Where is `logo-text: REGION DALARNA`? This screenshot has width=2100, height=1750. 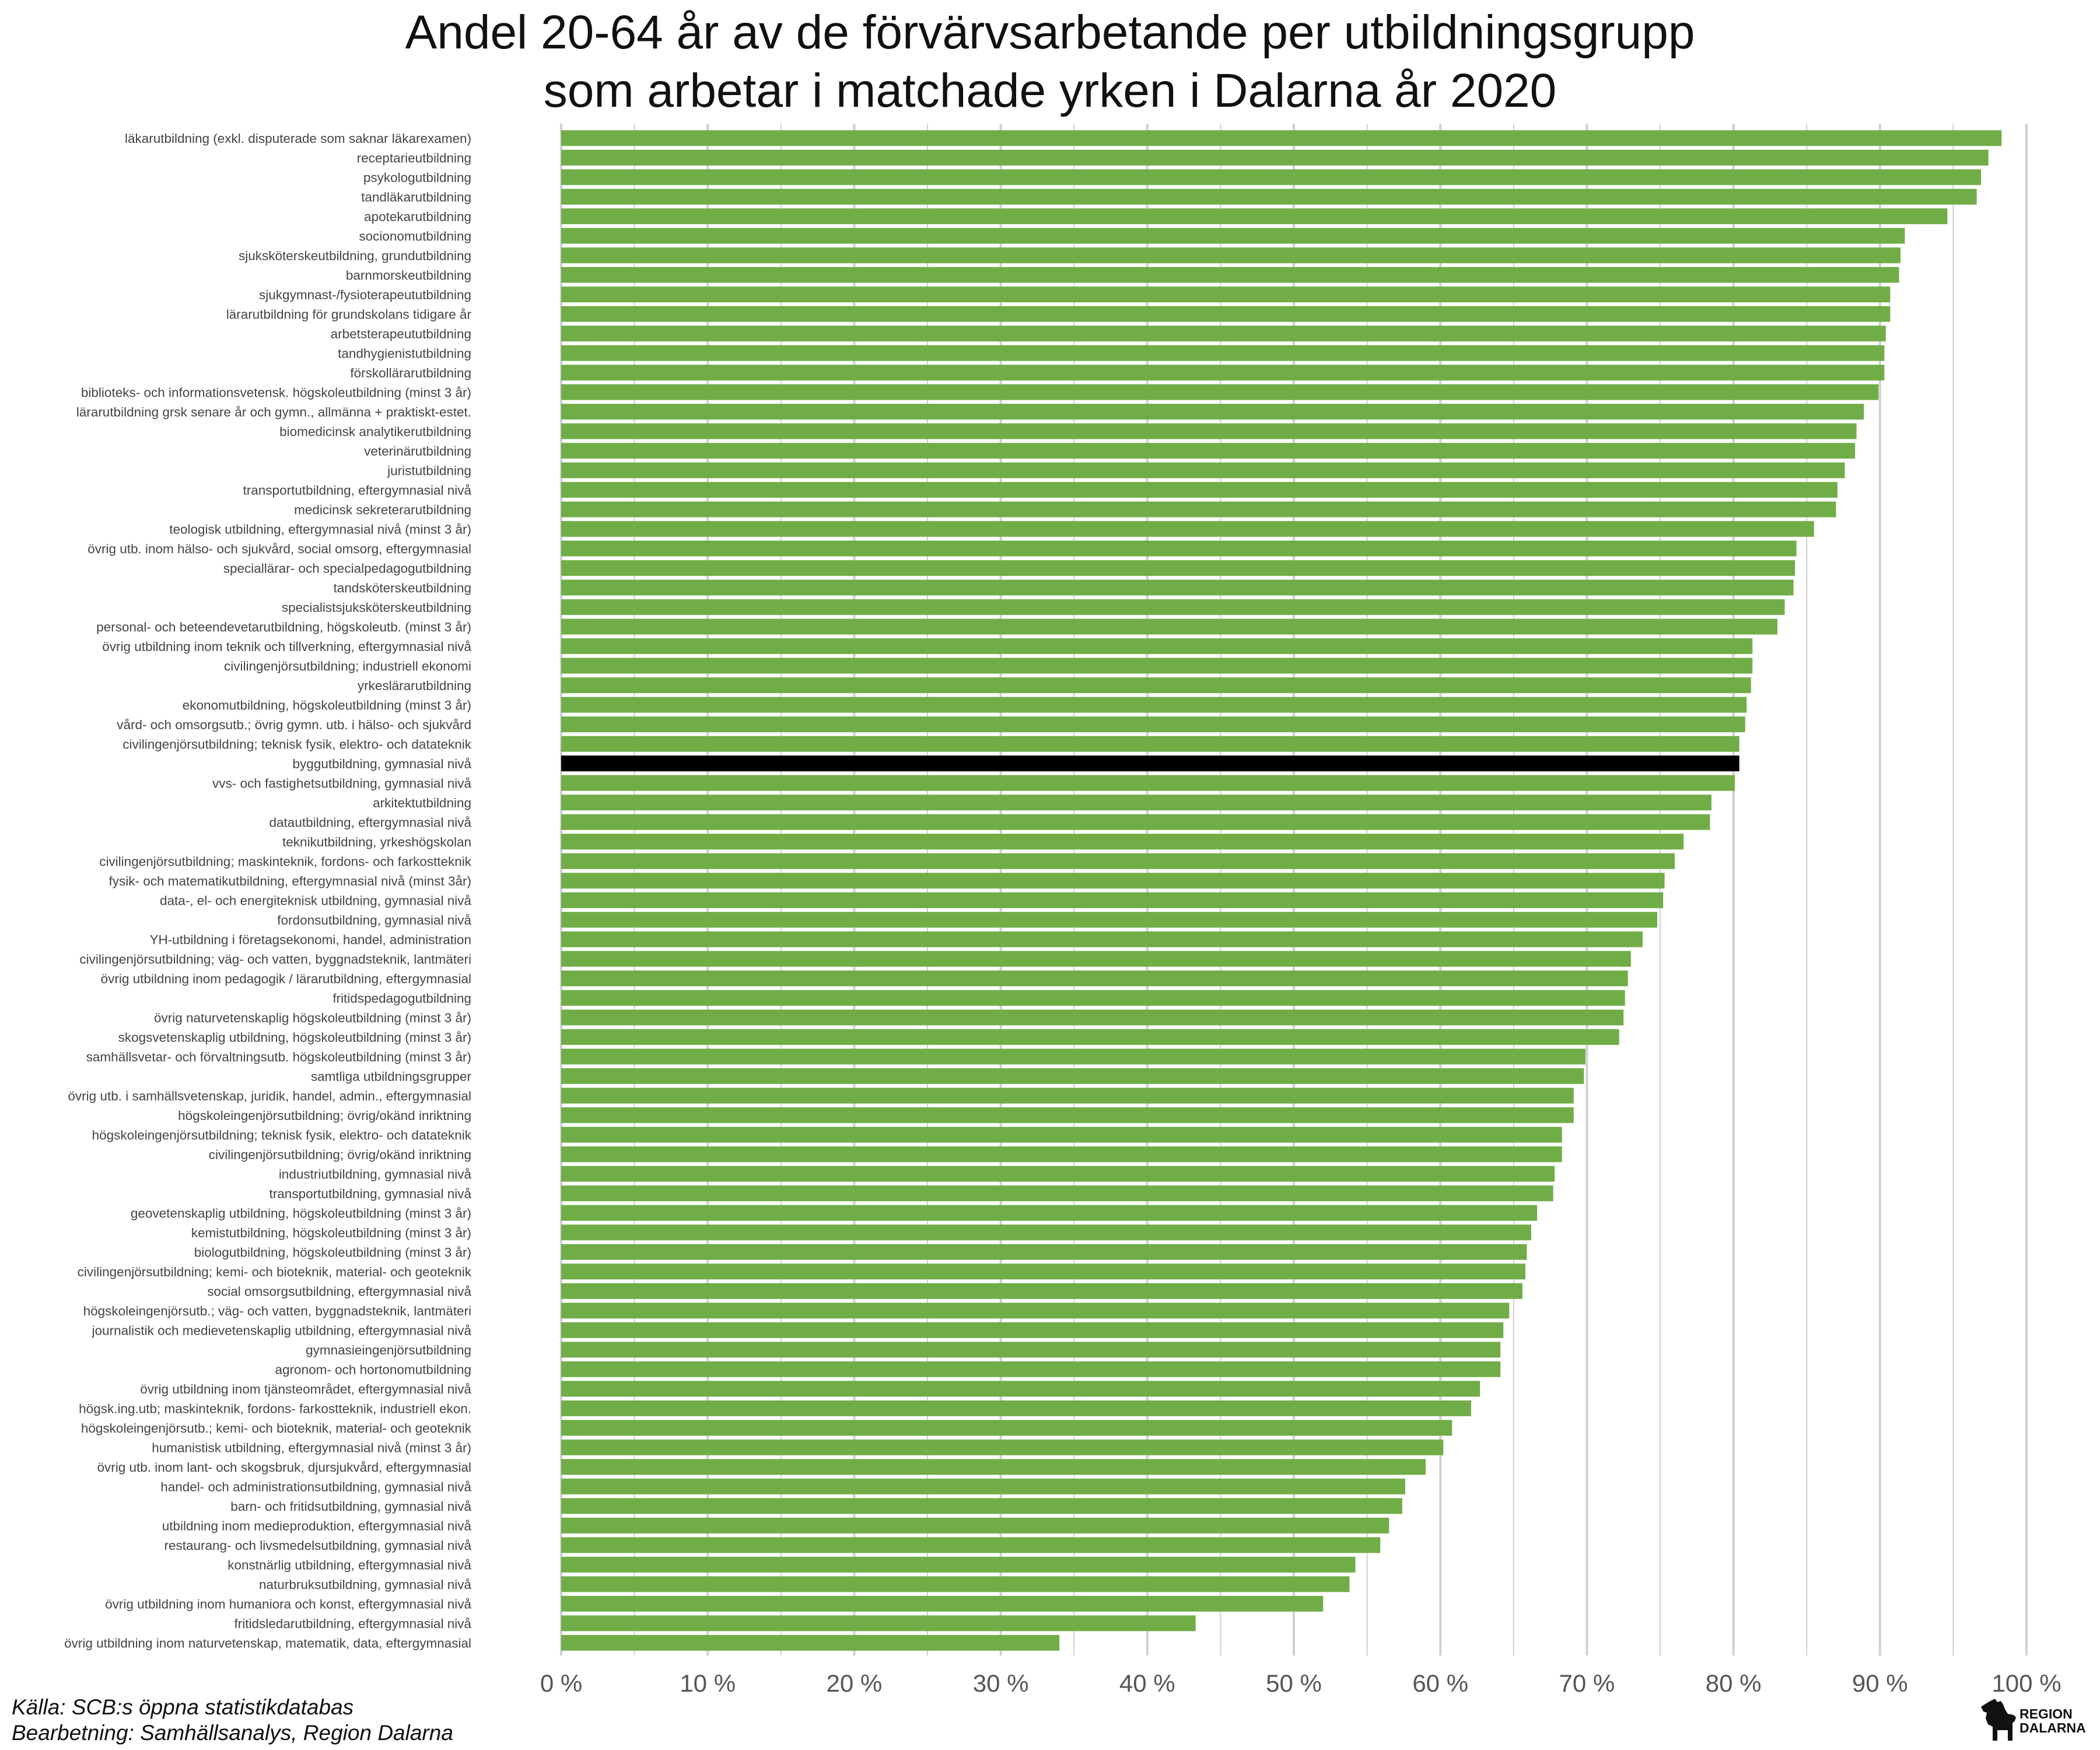
logo-text: REGION DALARNA is located at coordinates (2053, 1721).